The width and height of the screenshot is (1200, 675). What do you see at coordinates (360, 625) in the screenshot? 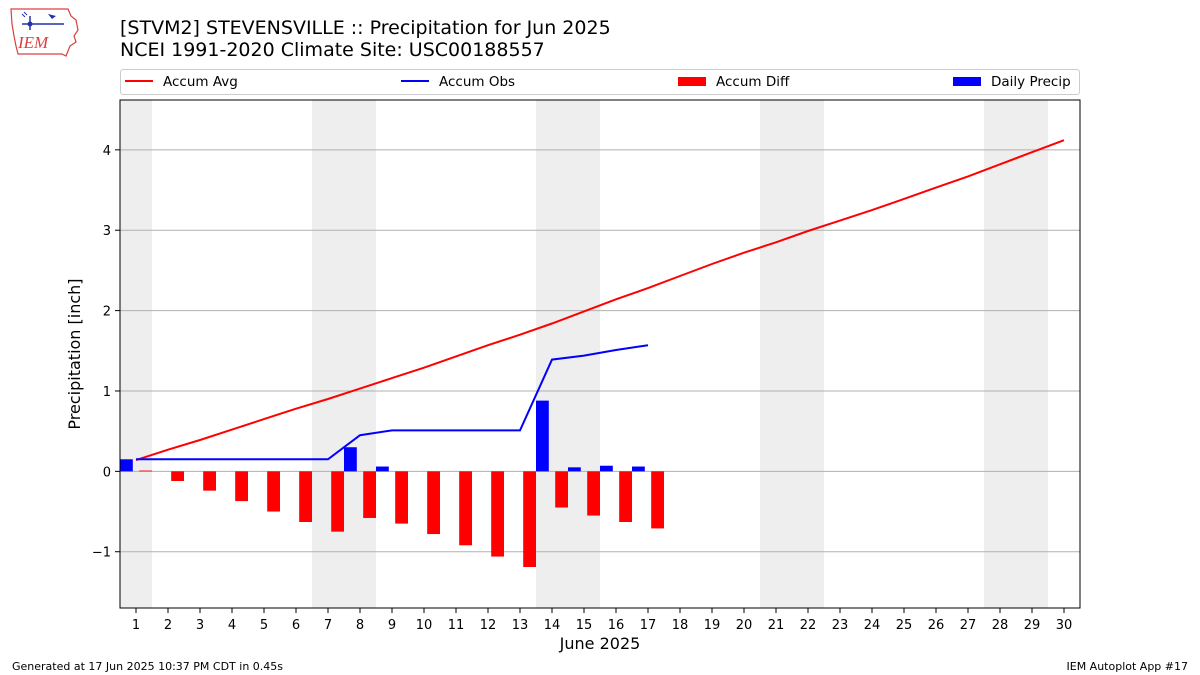
I see `x-tick-label-8: 8` at bounding box center [360, 625].